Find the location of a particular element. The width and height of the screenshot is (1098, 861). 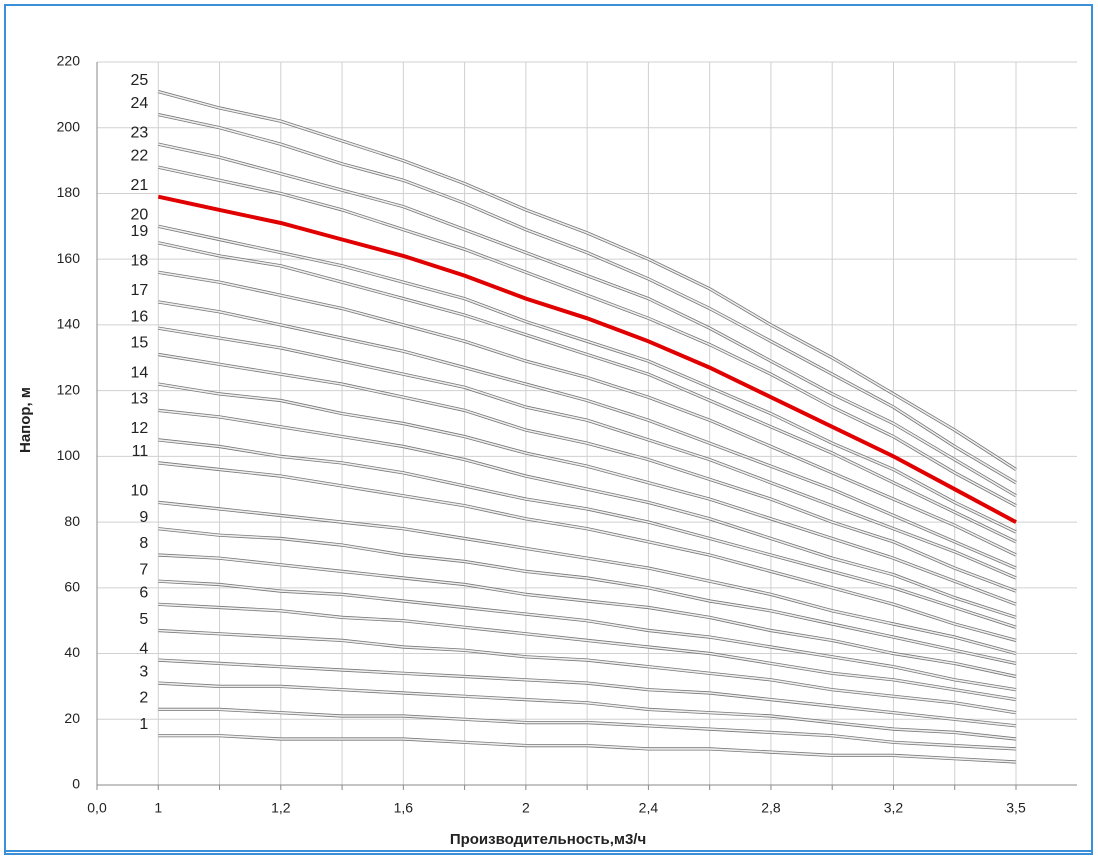

series-label: 24 is located at coordinates (139, 103).